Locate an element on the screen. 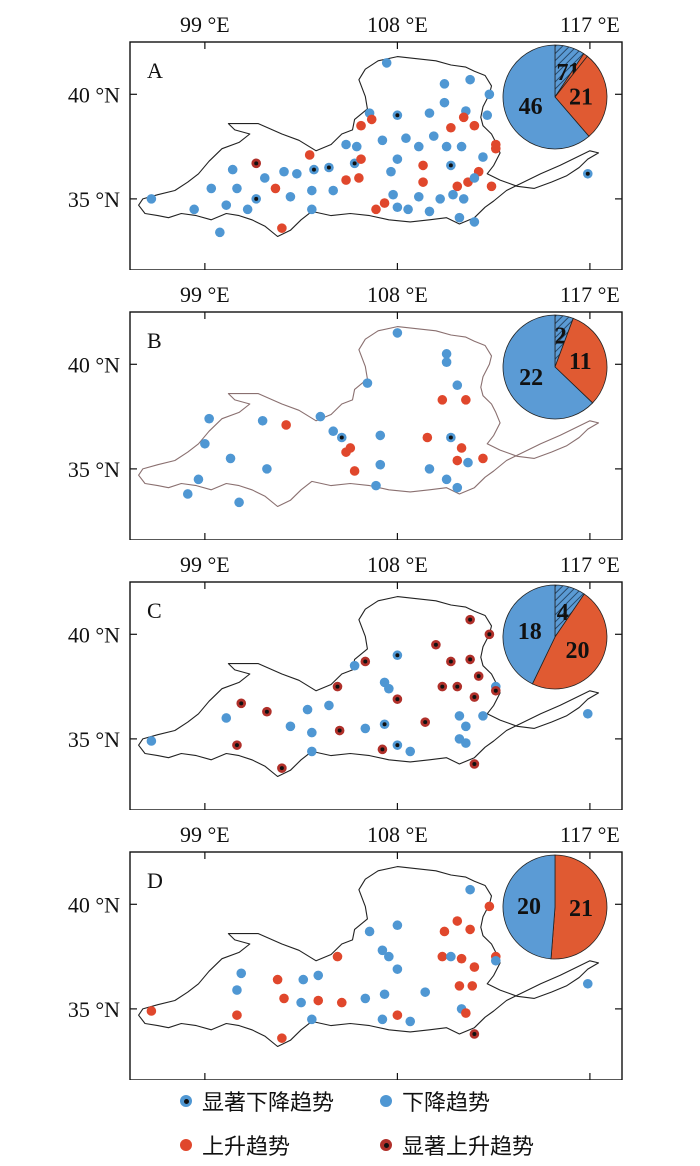 The image size is (700, 1166). pie-label: 11 is located at coordinates (580, 362).